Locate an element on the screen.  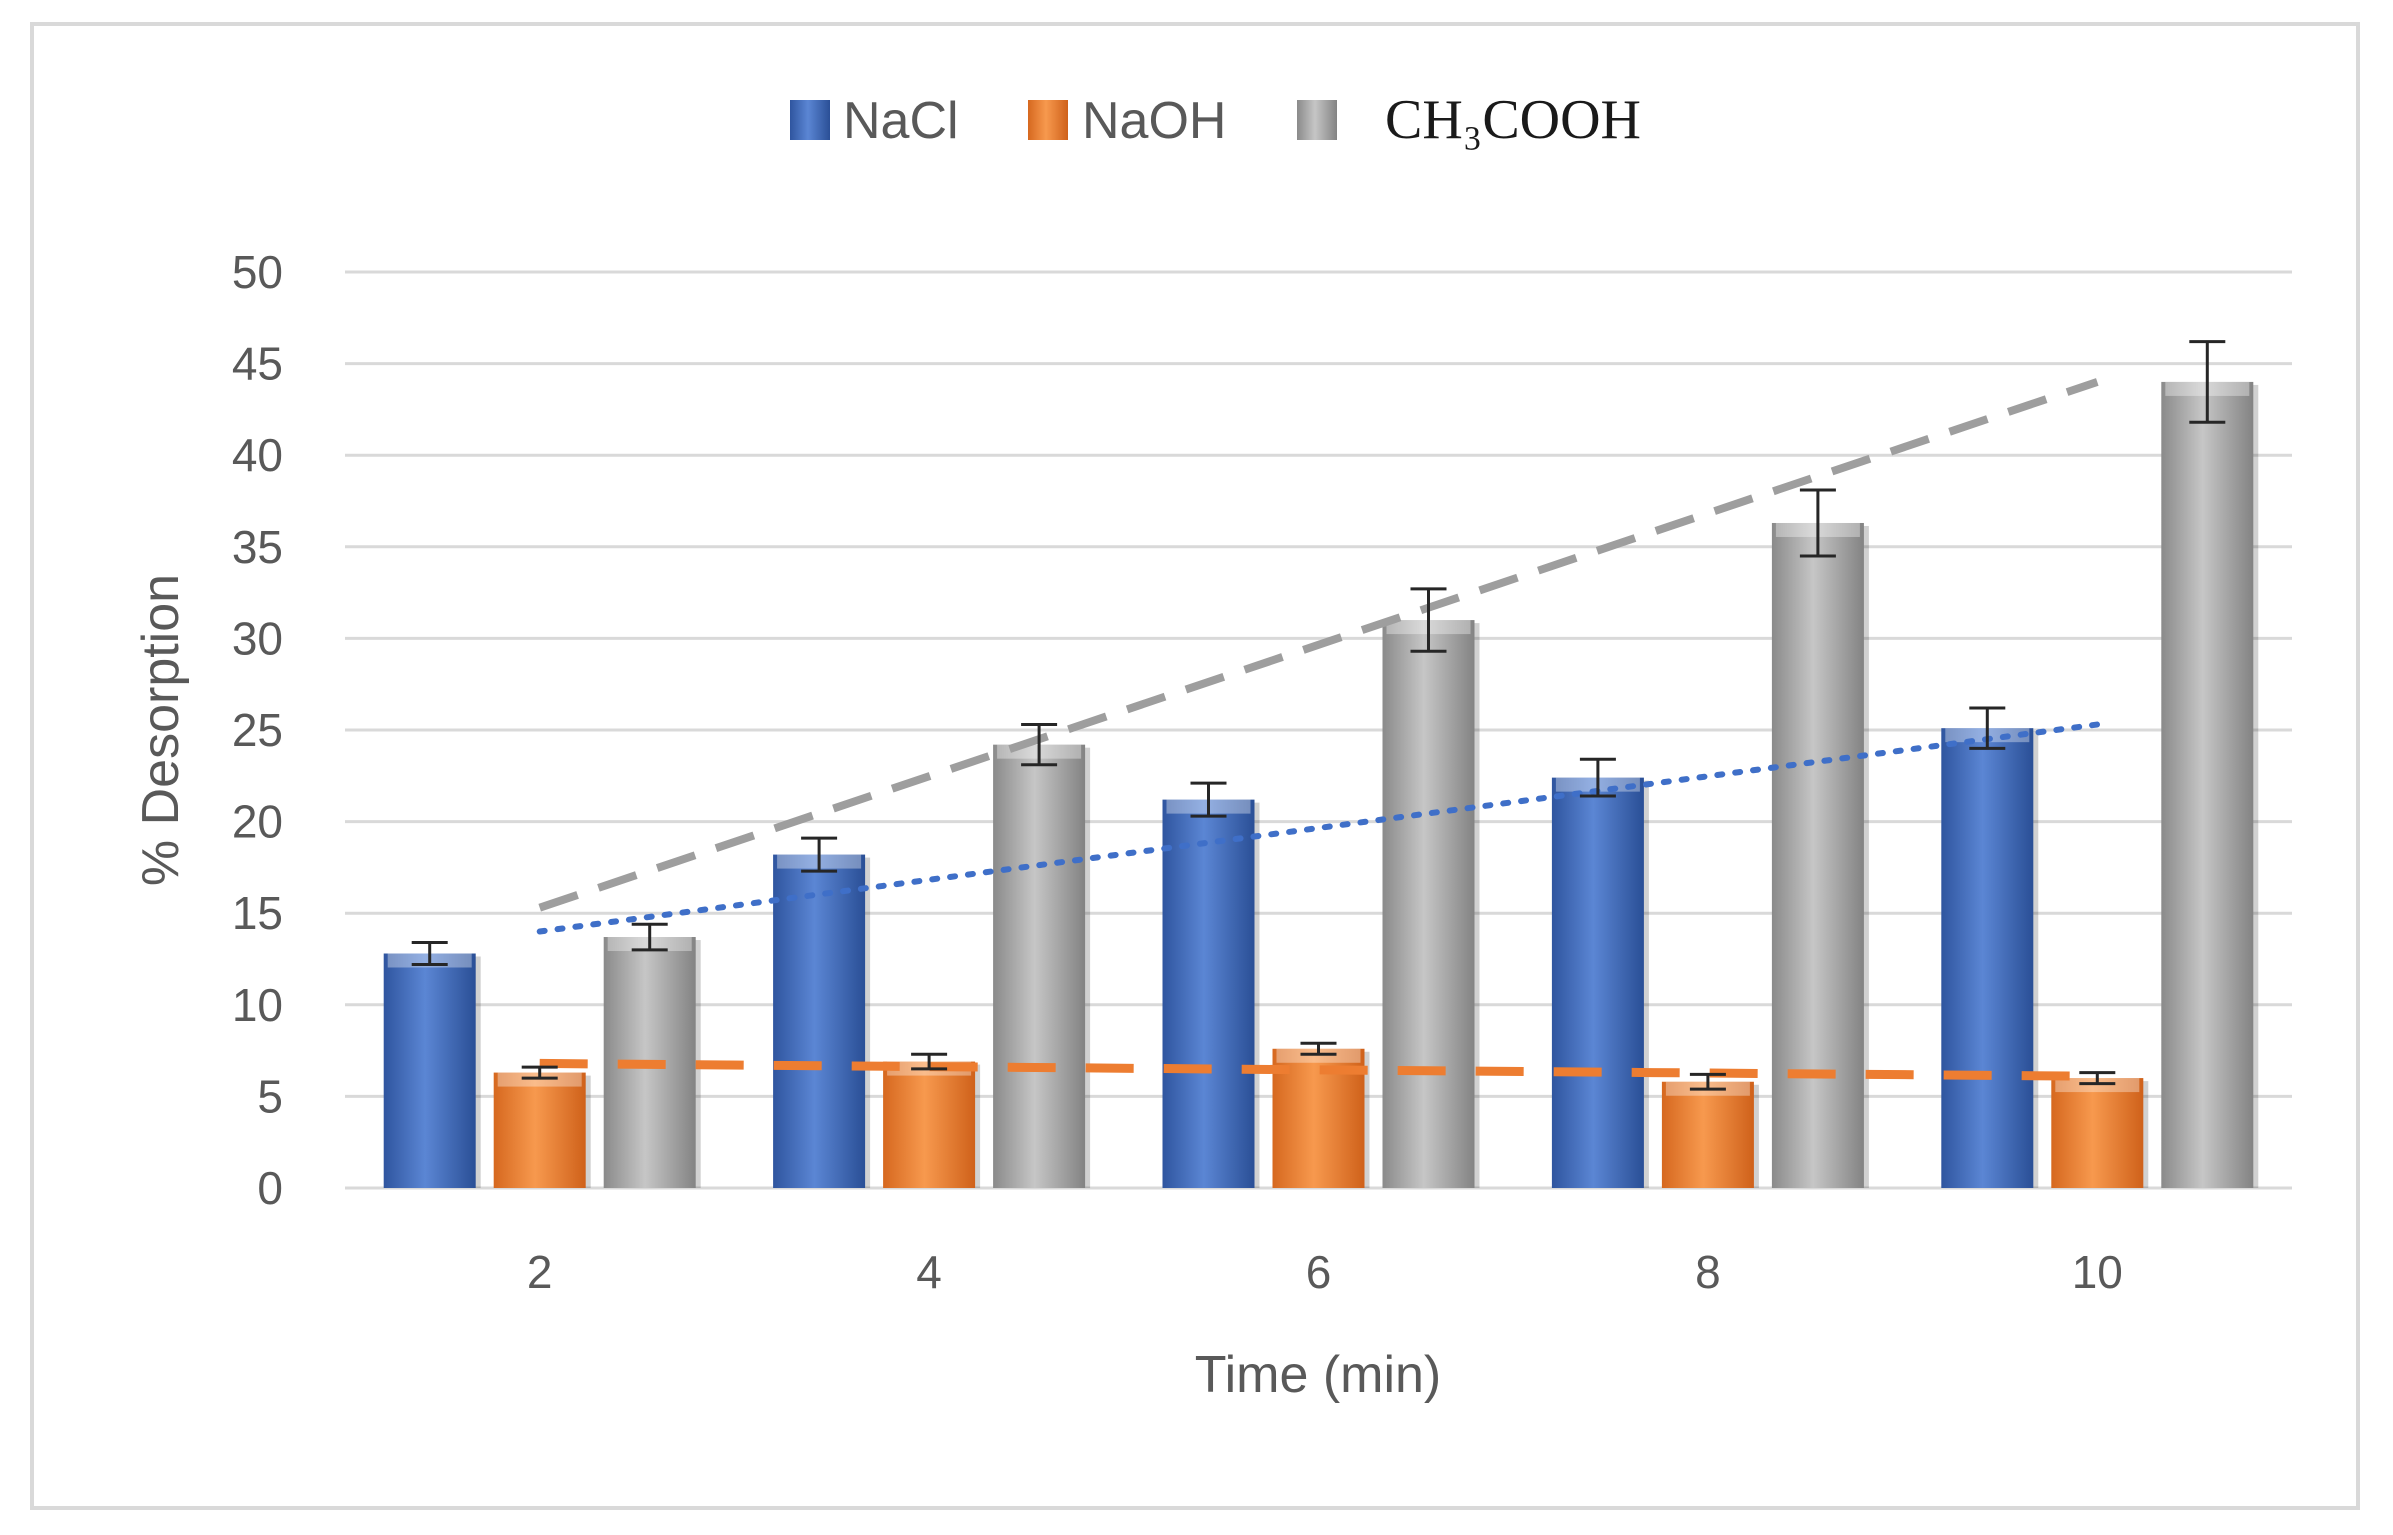
x-tick-label: 4 is located at coordinates (929, 1272).